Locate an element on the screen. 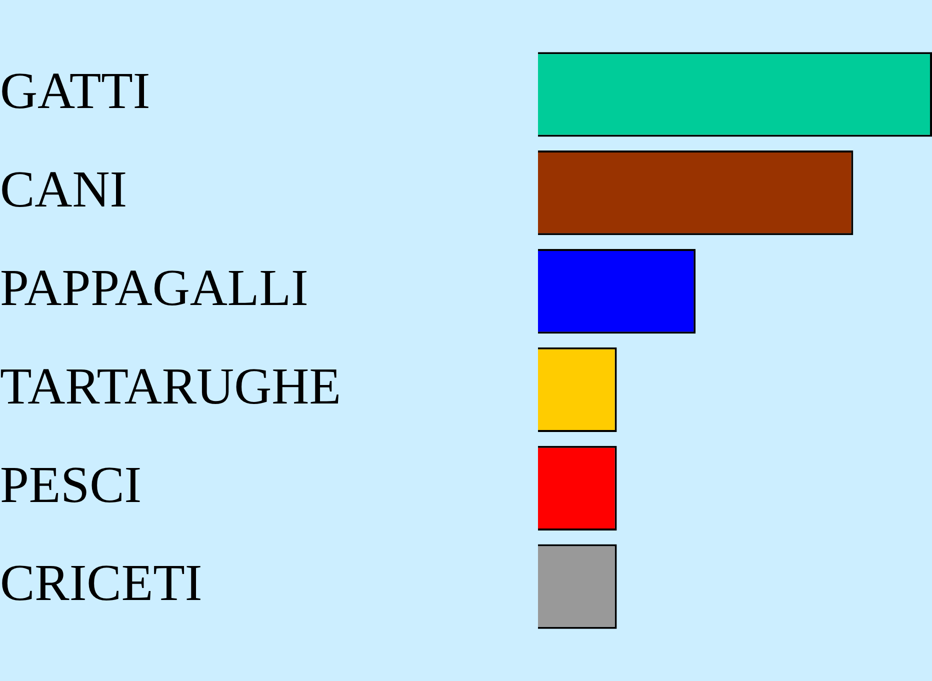  y-tick-label: CRICETI is located at coordinates (101, 583).